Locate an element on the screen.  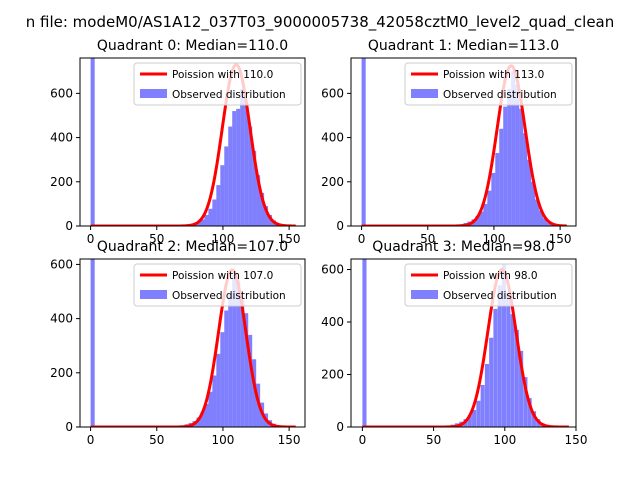
legend: Poission with 113.0 Observed distribution is located at coordinates (488, 84).